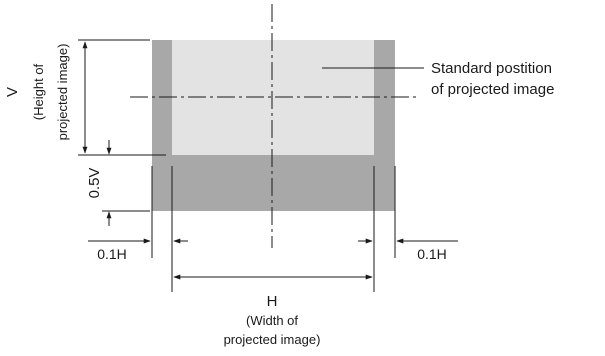  Describe the element at coordinates (492, 89) in the screenshot. I see `standard-position-label-line2: of projected image` at that location.